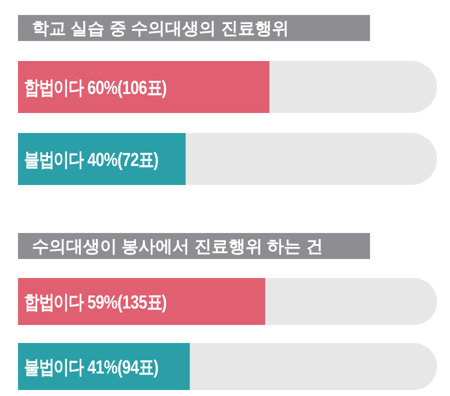 The image size is (450, 396). I want to click on chart-title: 학교 실습 중 수의대생의 진료행위, so click(160, 28).